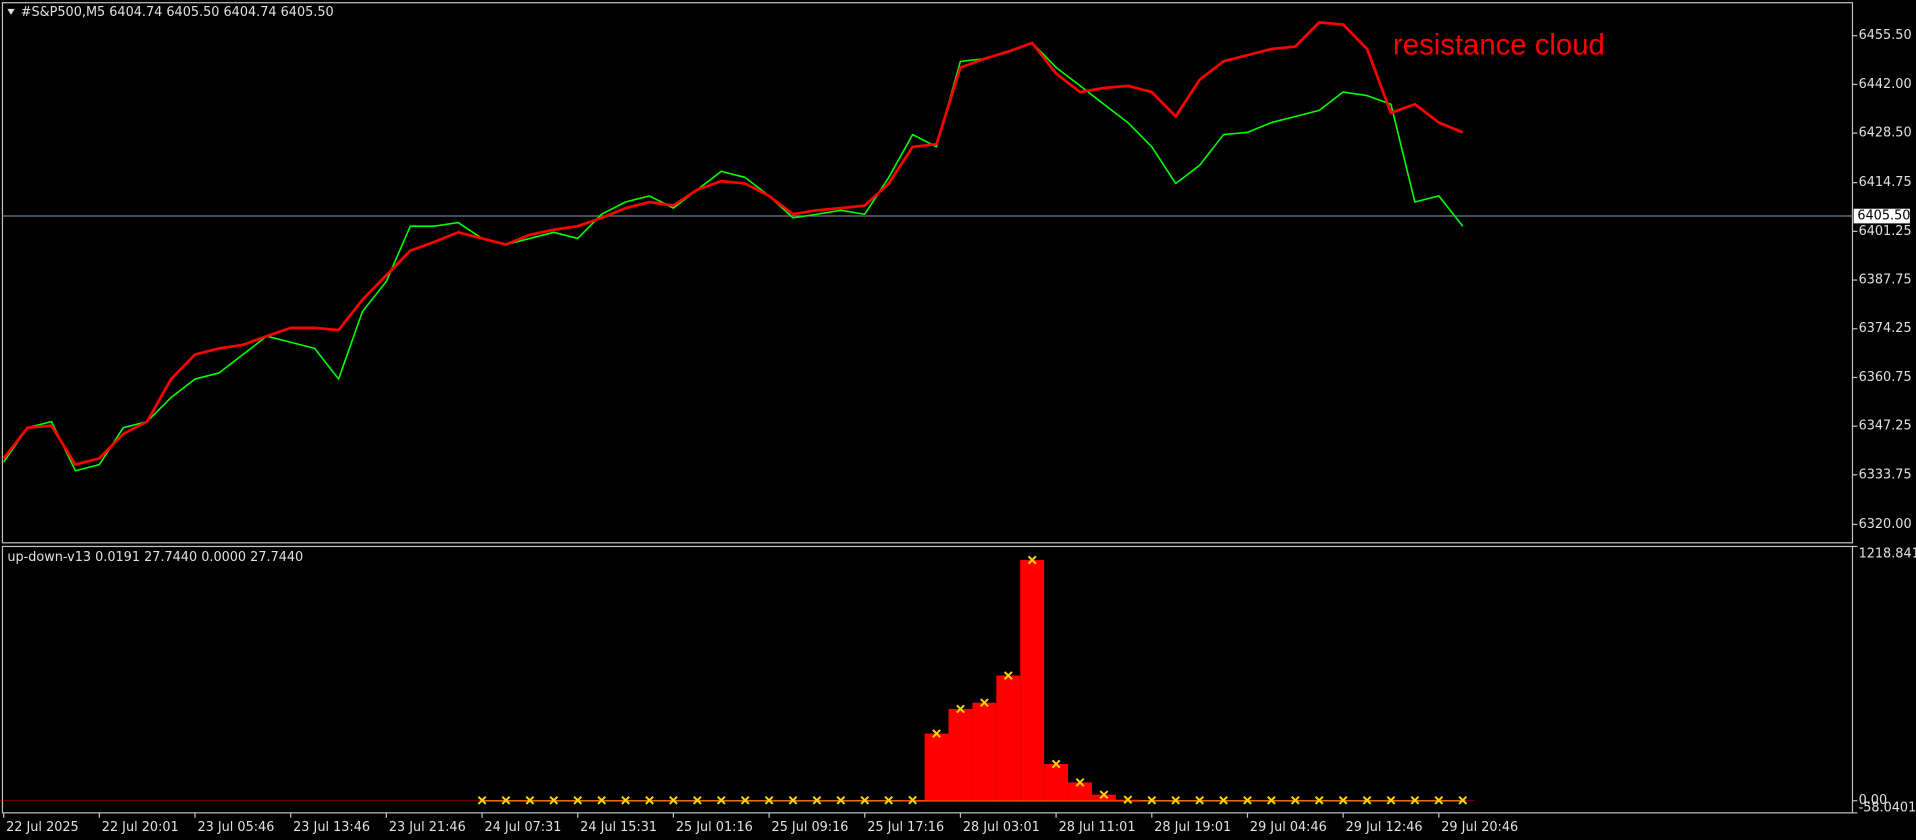 The height and width of the screenshot is (840, 1916). I want to click on y-tick-label: 6347.25, so click(1885, 426).